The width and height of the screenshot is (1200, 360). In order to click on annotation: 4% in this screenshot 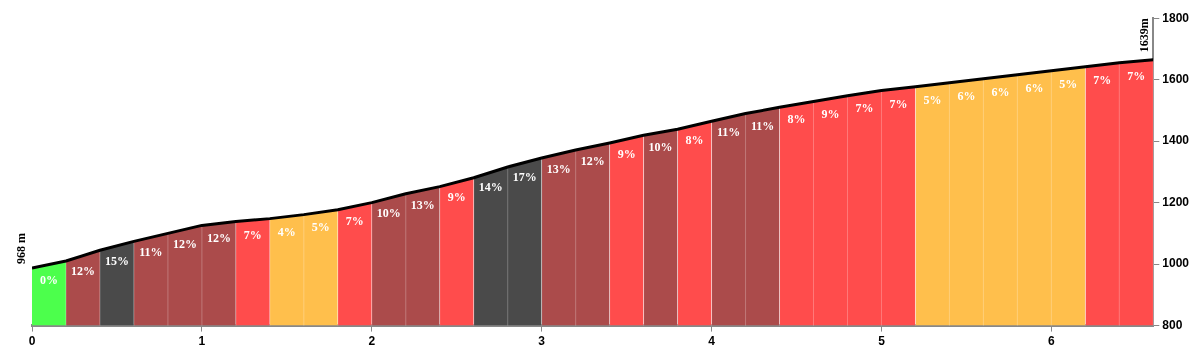, I will do `click(286, 231)`.